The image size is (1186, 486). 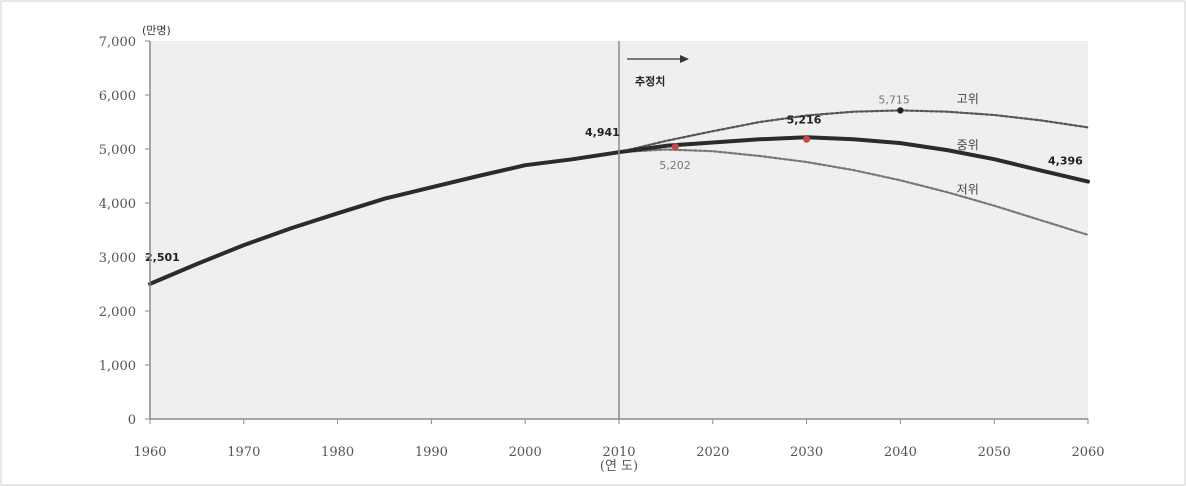 I want to click on y-tick-label: 2,000, so click(x=117, y=312).